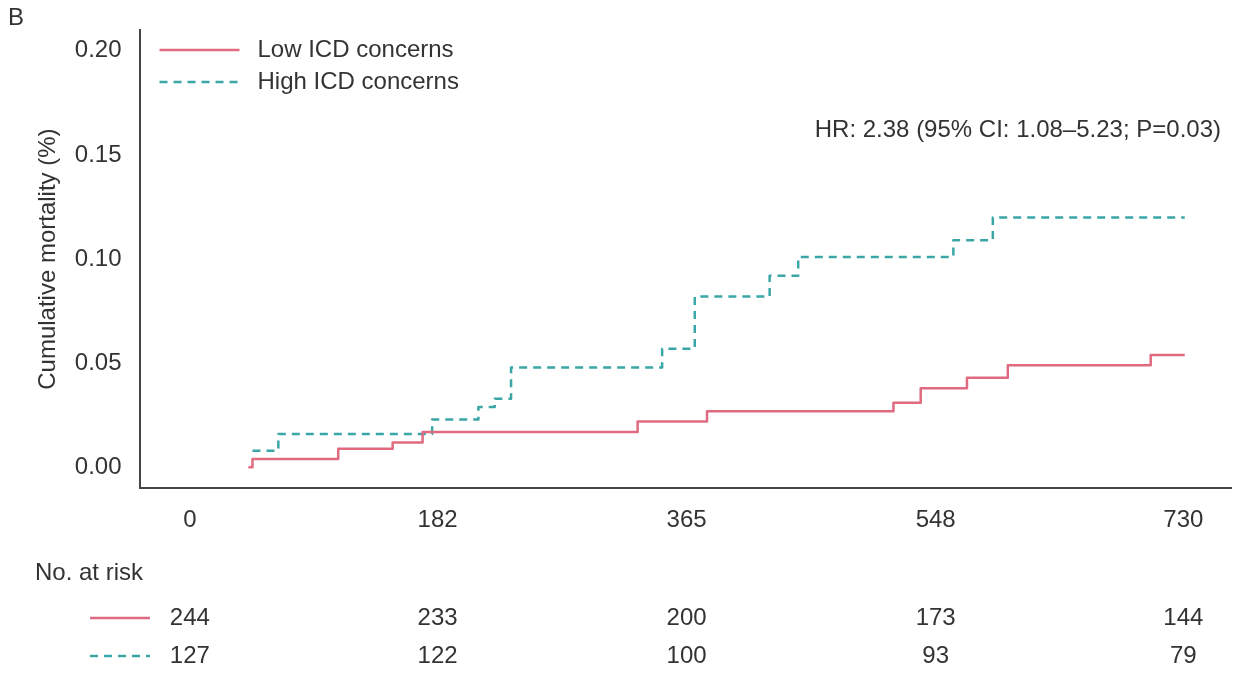  Describe the element at coordinates (90, 571) in the screenshot. I see `text: No. at risk` at that location.